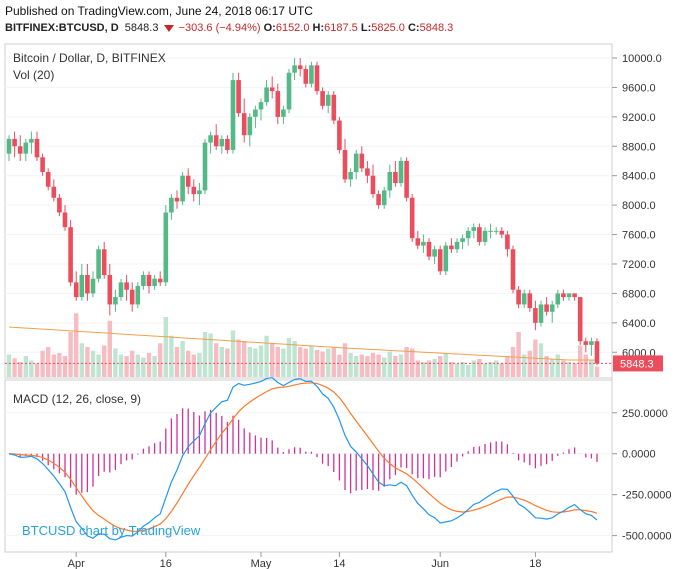 Image resolution: width=682 pixels, height=569 pixels. What do you see at coordinates (645, 414) in the screenshot?
I see `macd-tick-label: 250.0000` at bounding box center [645, 414].